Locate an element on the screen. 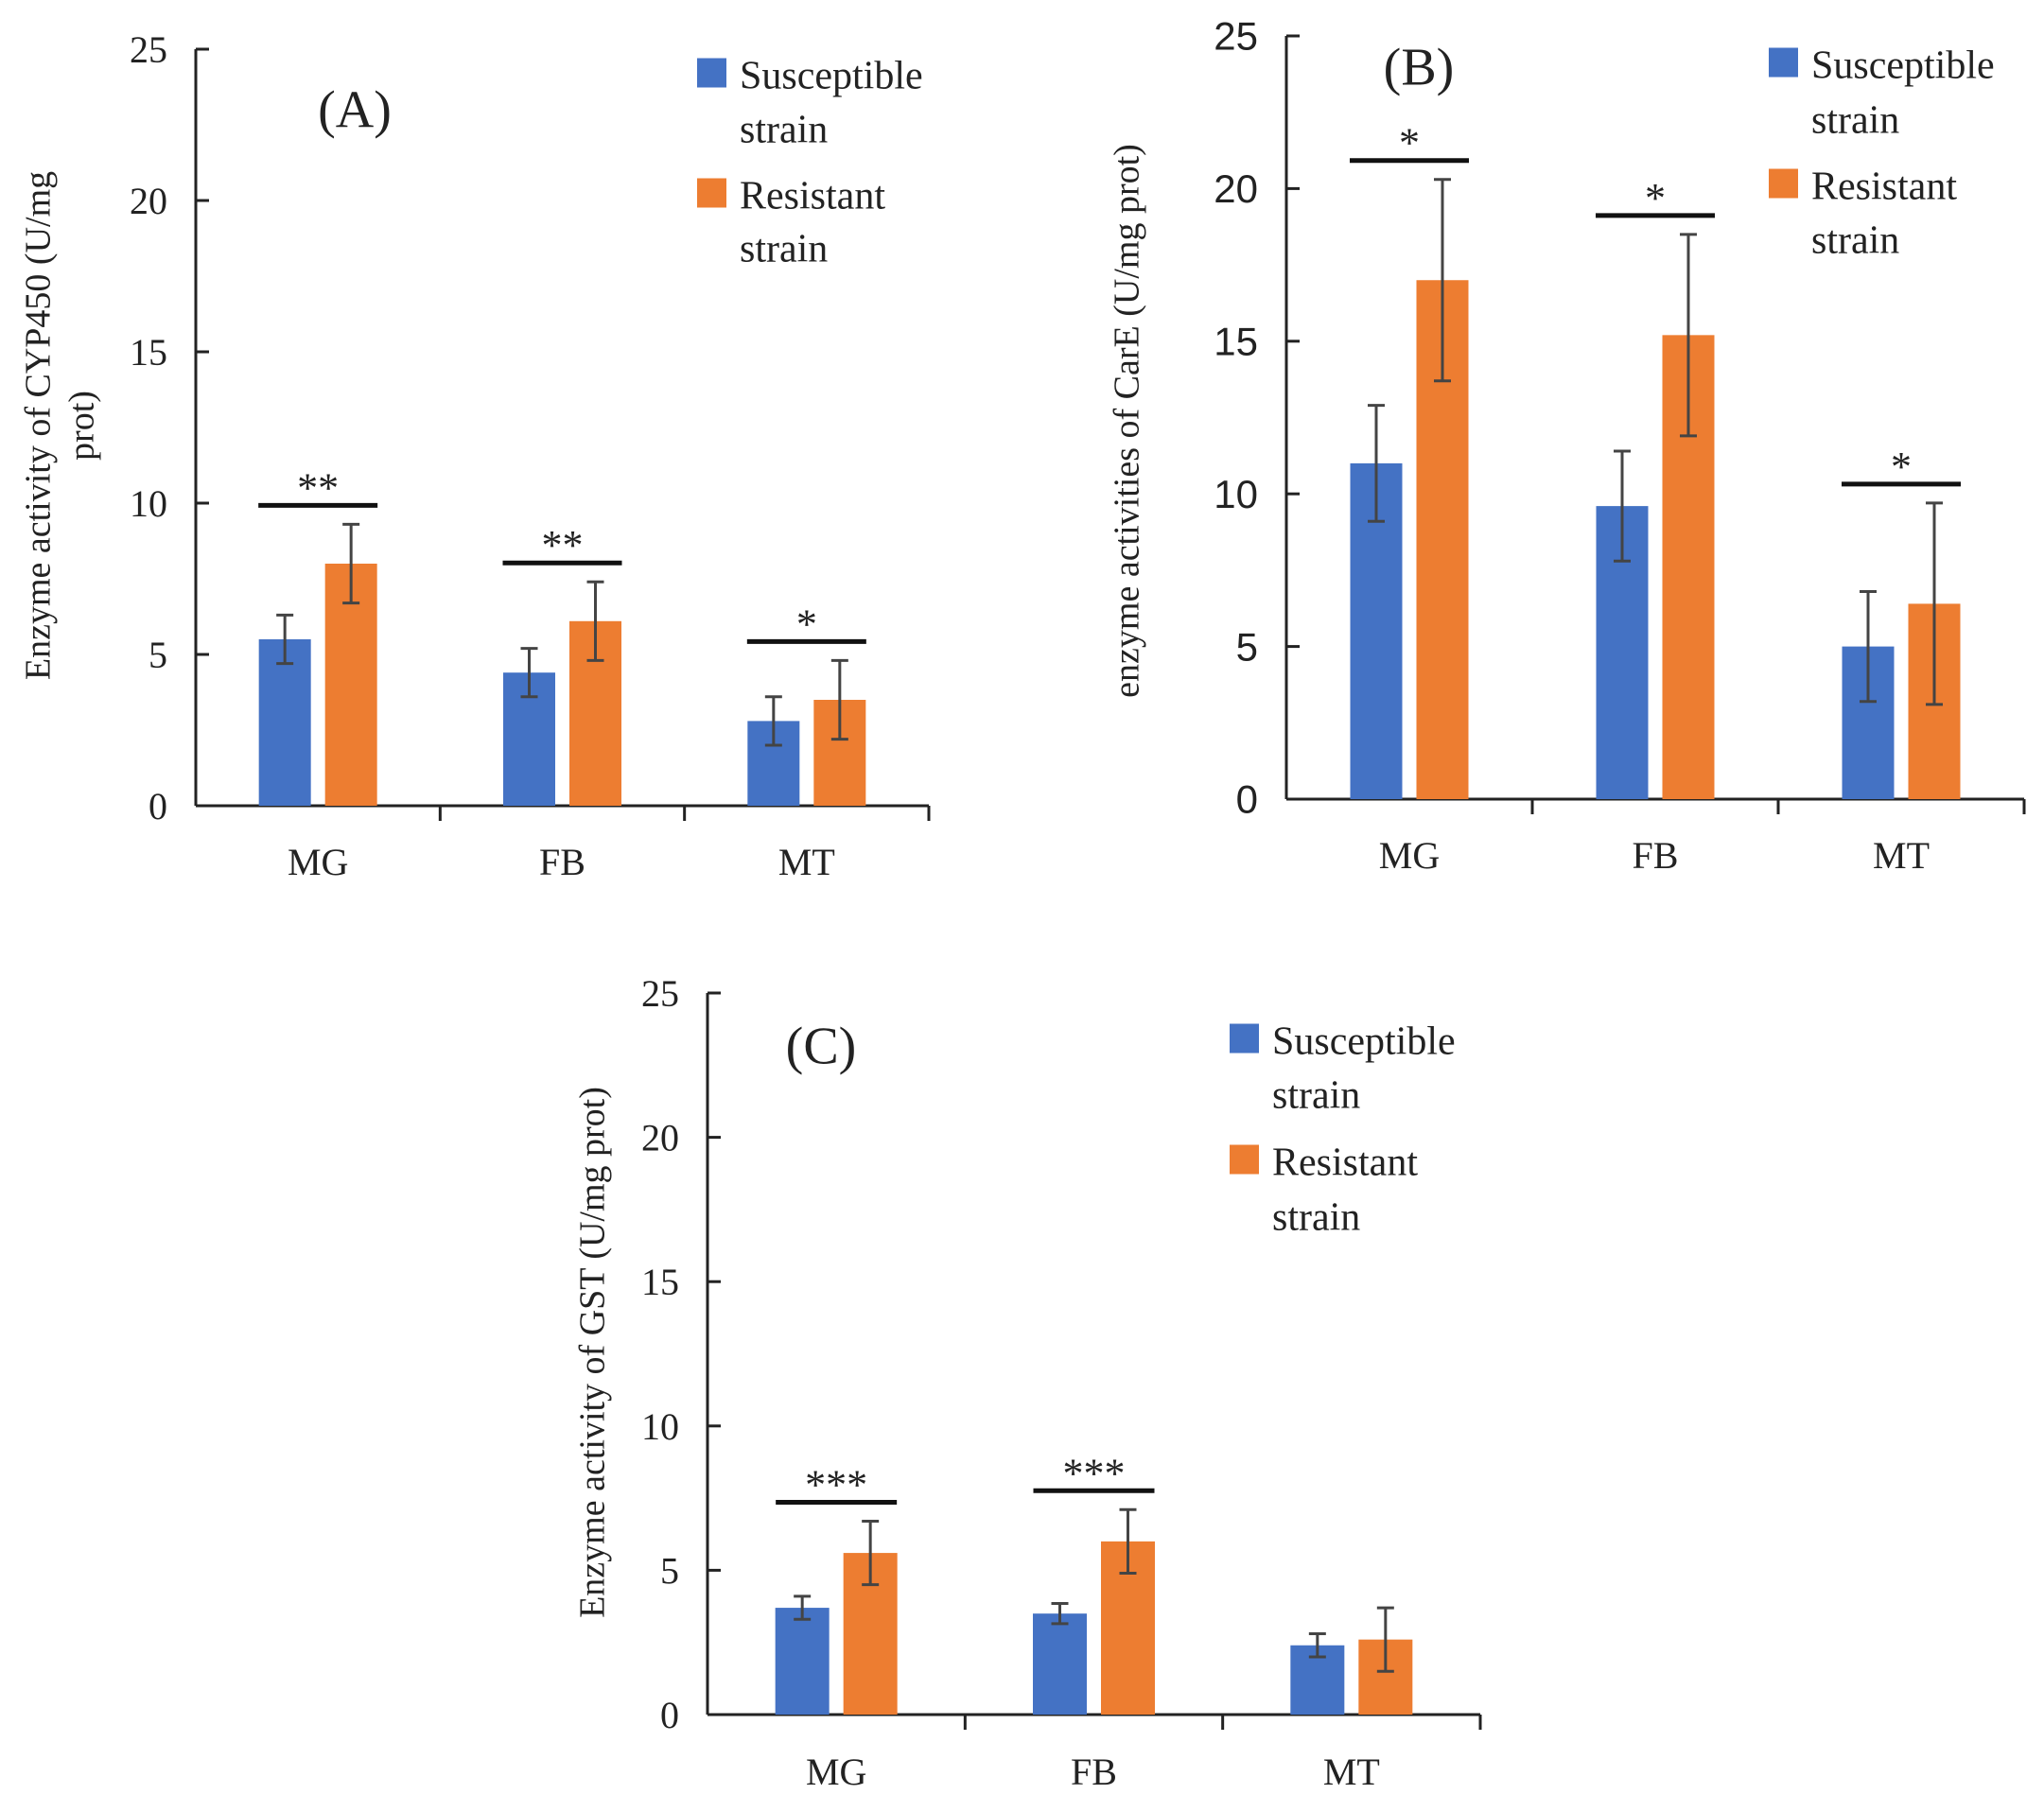  y-axis-label: enzyme activities of CarE (U/mg prot) is located at coordinates (1126, 421).